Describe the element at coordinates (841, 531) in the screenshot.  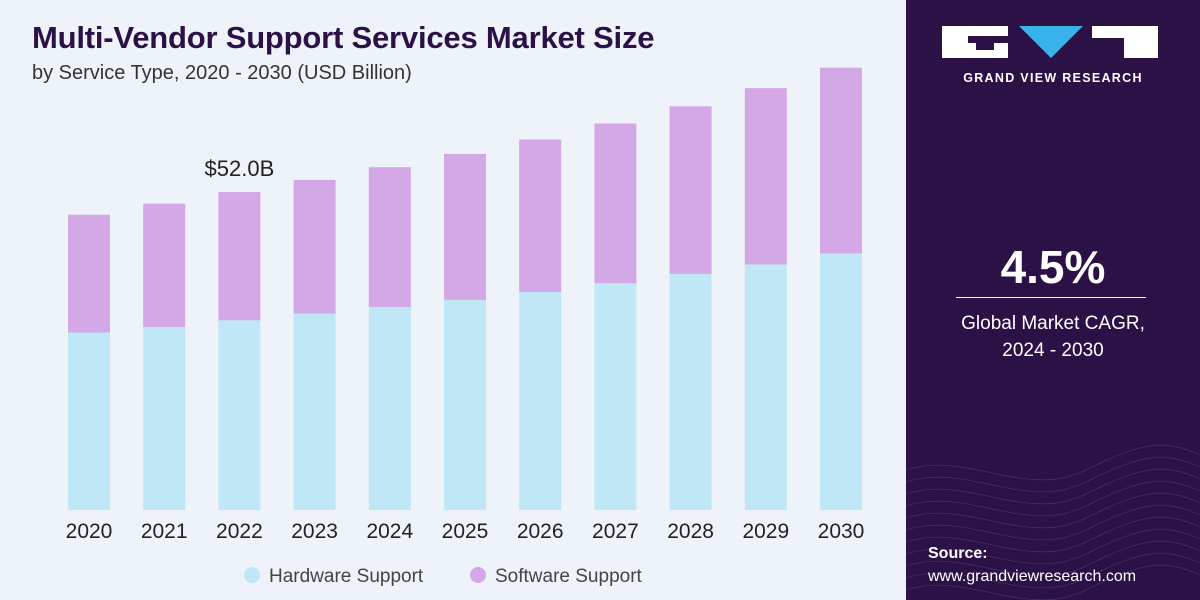
I see `x-tick-label-2030: 2030` at that location.